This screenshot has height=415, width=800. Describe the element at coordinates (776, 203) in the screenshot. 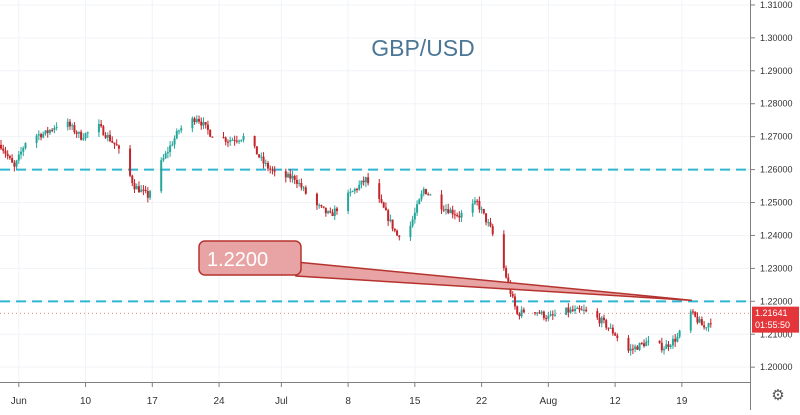

I see `y-tick-label: 1.25000` at that location.